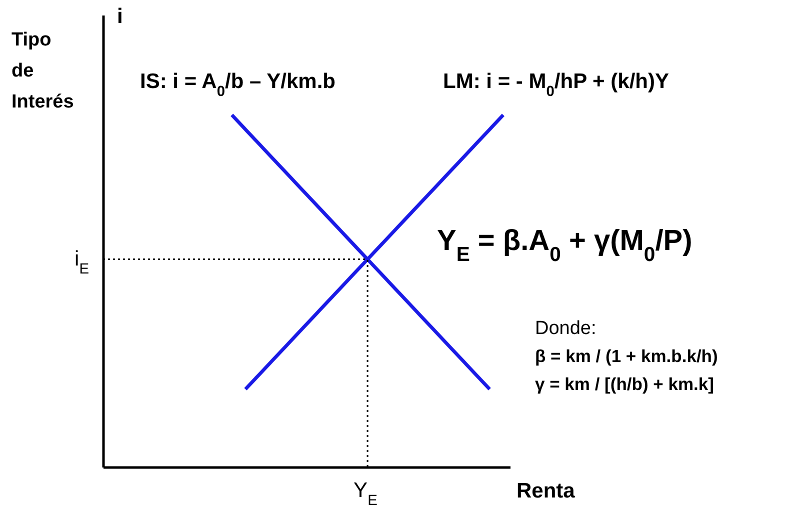 This screenshot has height=514, width=801. What do you see at coordinates (546, 491) in the screenshot?
I see `x-axis-title: Renta` at bounding box center [546, 491].